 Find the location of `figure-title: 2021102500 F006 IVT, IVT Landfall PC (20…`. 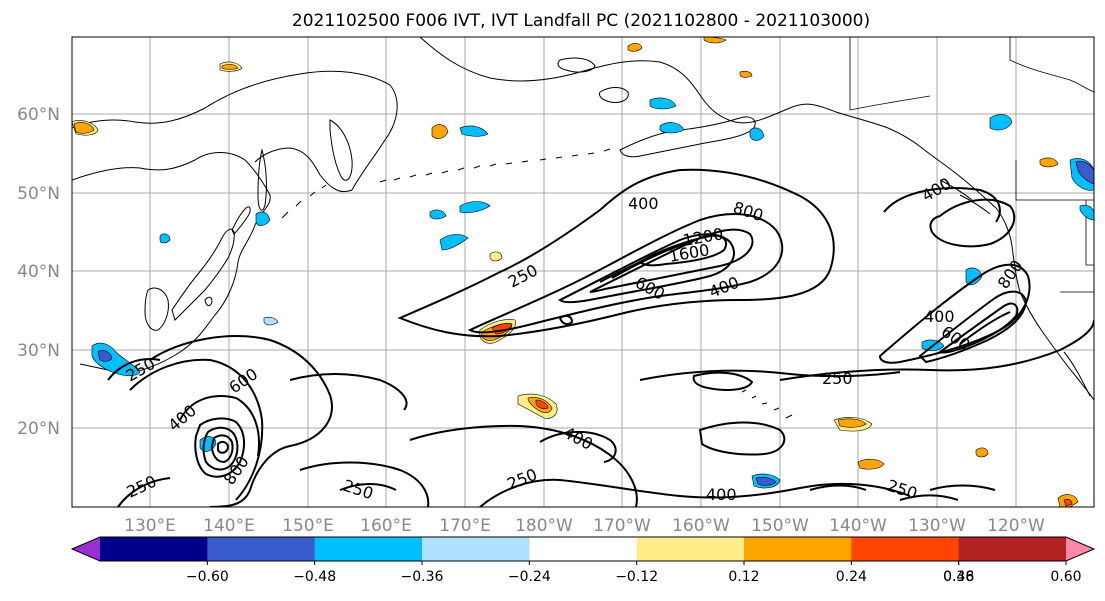

figure-title: 2021102500 F006 IVT, IVT Landfall PC (20… is located at coordinates (581, 21).